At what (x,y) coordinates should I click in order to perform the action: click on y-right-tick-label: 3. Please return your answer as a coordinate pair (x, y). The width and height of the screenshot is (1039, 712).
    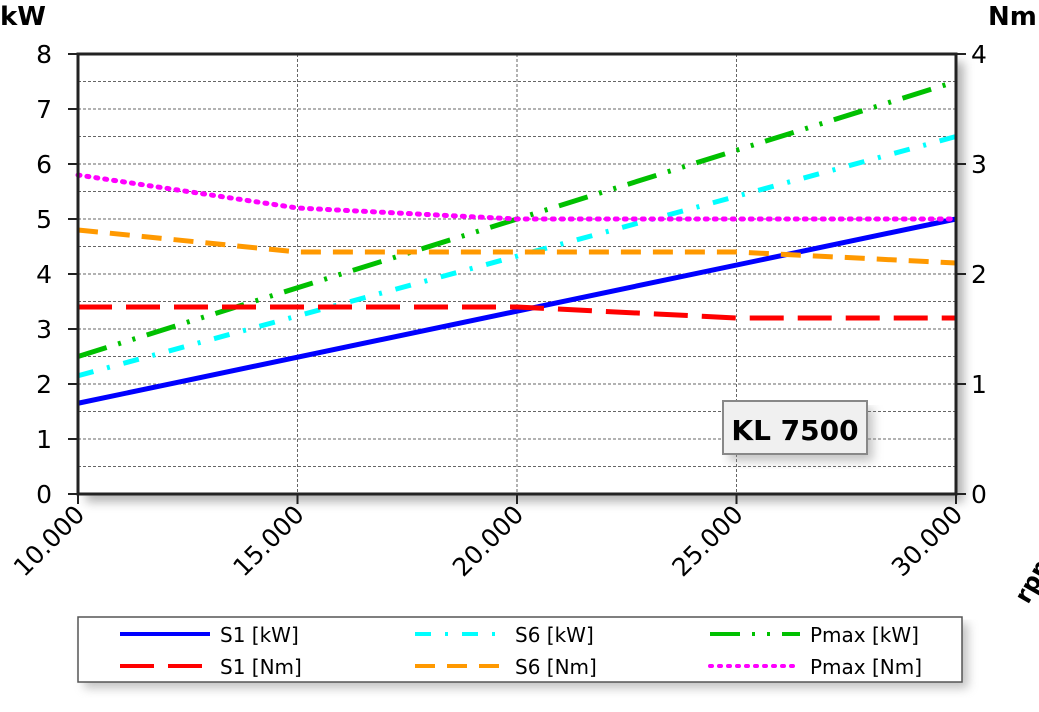
    Looking at the image, I should click on (979, 164).